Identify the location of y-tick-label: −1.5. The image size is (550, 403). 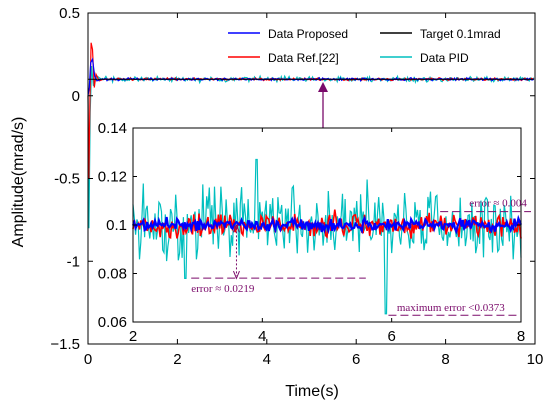
(65, 344).